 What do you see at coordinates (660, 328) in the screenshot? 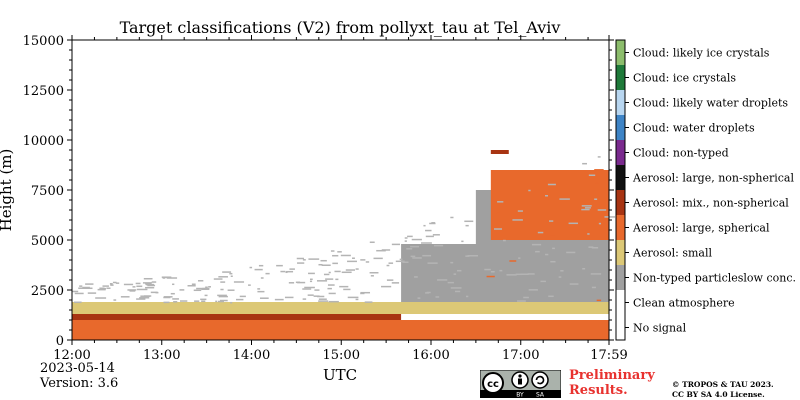
I see `colorbar-label: No signal` at bounding box center [660, 328].